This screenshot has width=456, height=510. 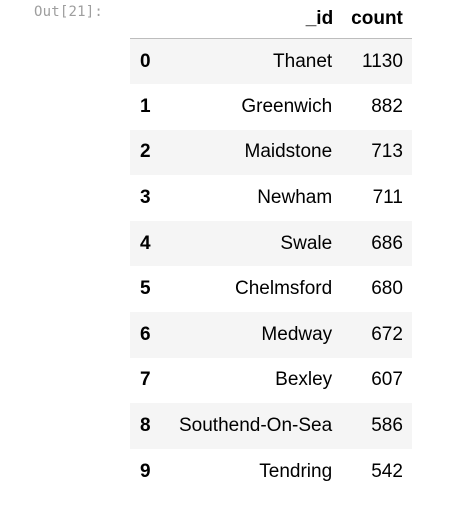 What do you see at coordinates (145, 106) in the screenshot?
I see `row-index: 1` at bounding box center [145, 106].